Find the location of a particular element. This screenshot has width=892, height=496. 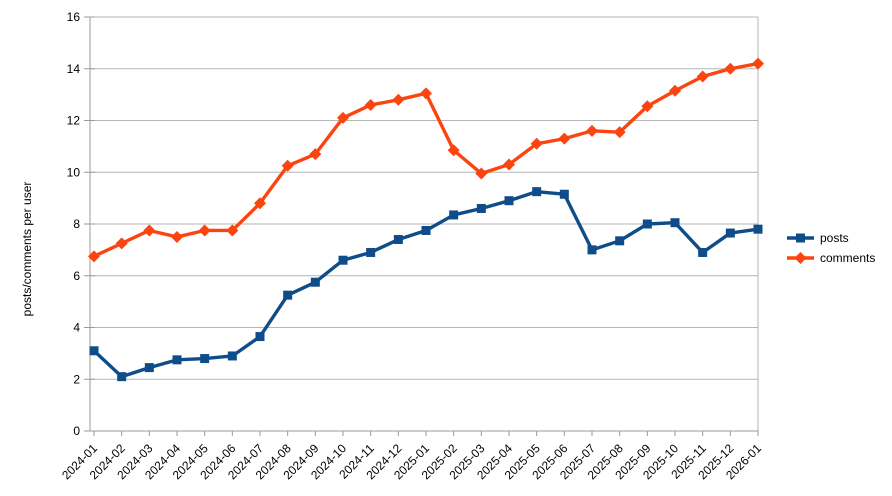

y-tick-label: 14 is located at coordinates (74, 69).